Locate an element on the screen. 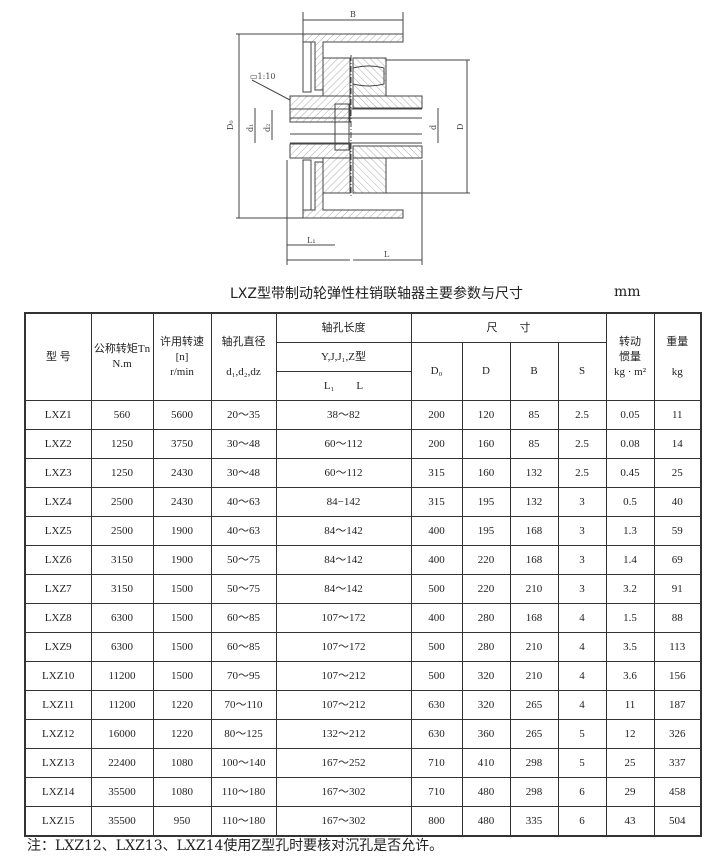 The width and height of the screenshot is (725, 858). cell-bore-diameter: 70～110 is located at coordinates (243, 705).